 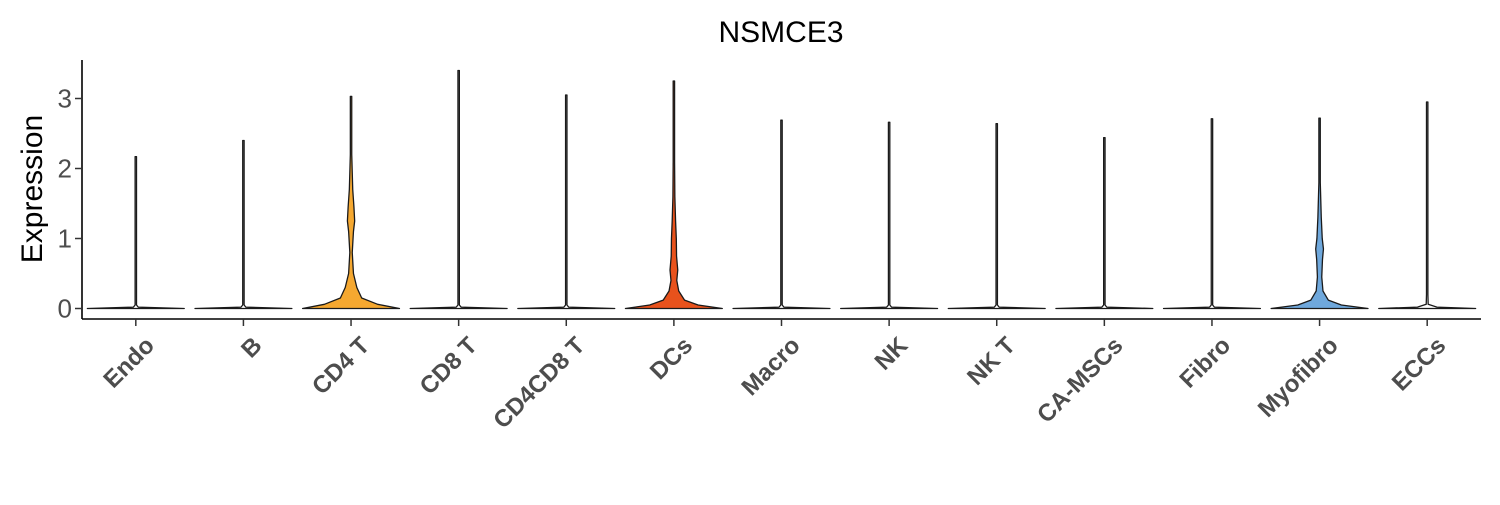 What do you see at coordinates (65, 239) in the screenshot?
I see `y-tick-label: 1` at bounding box center [65, 239].